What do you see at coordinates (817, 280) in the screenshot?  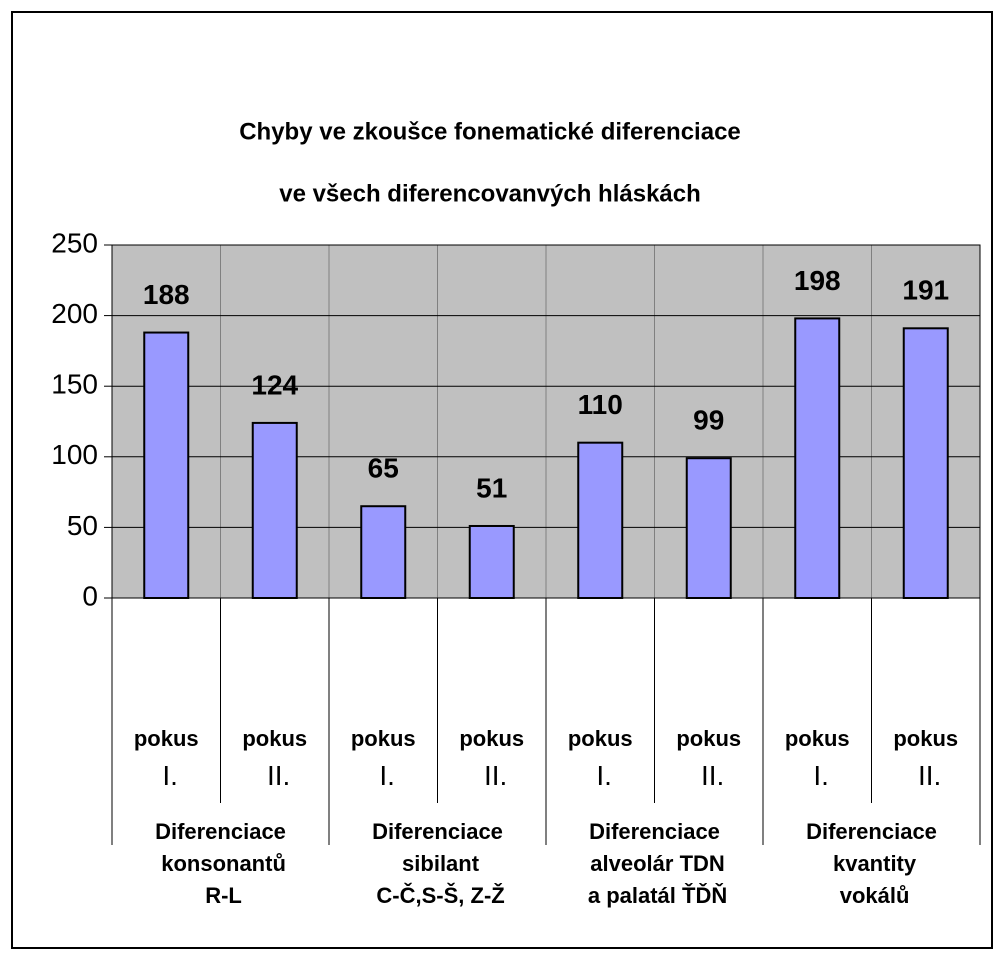 I see `data-label: 198` at bounding box center [817, 280].